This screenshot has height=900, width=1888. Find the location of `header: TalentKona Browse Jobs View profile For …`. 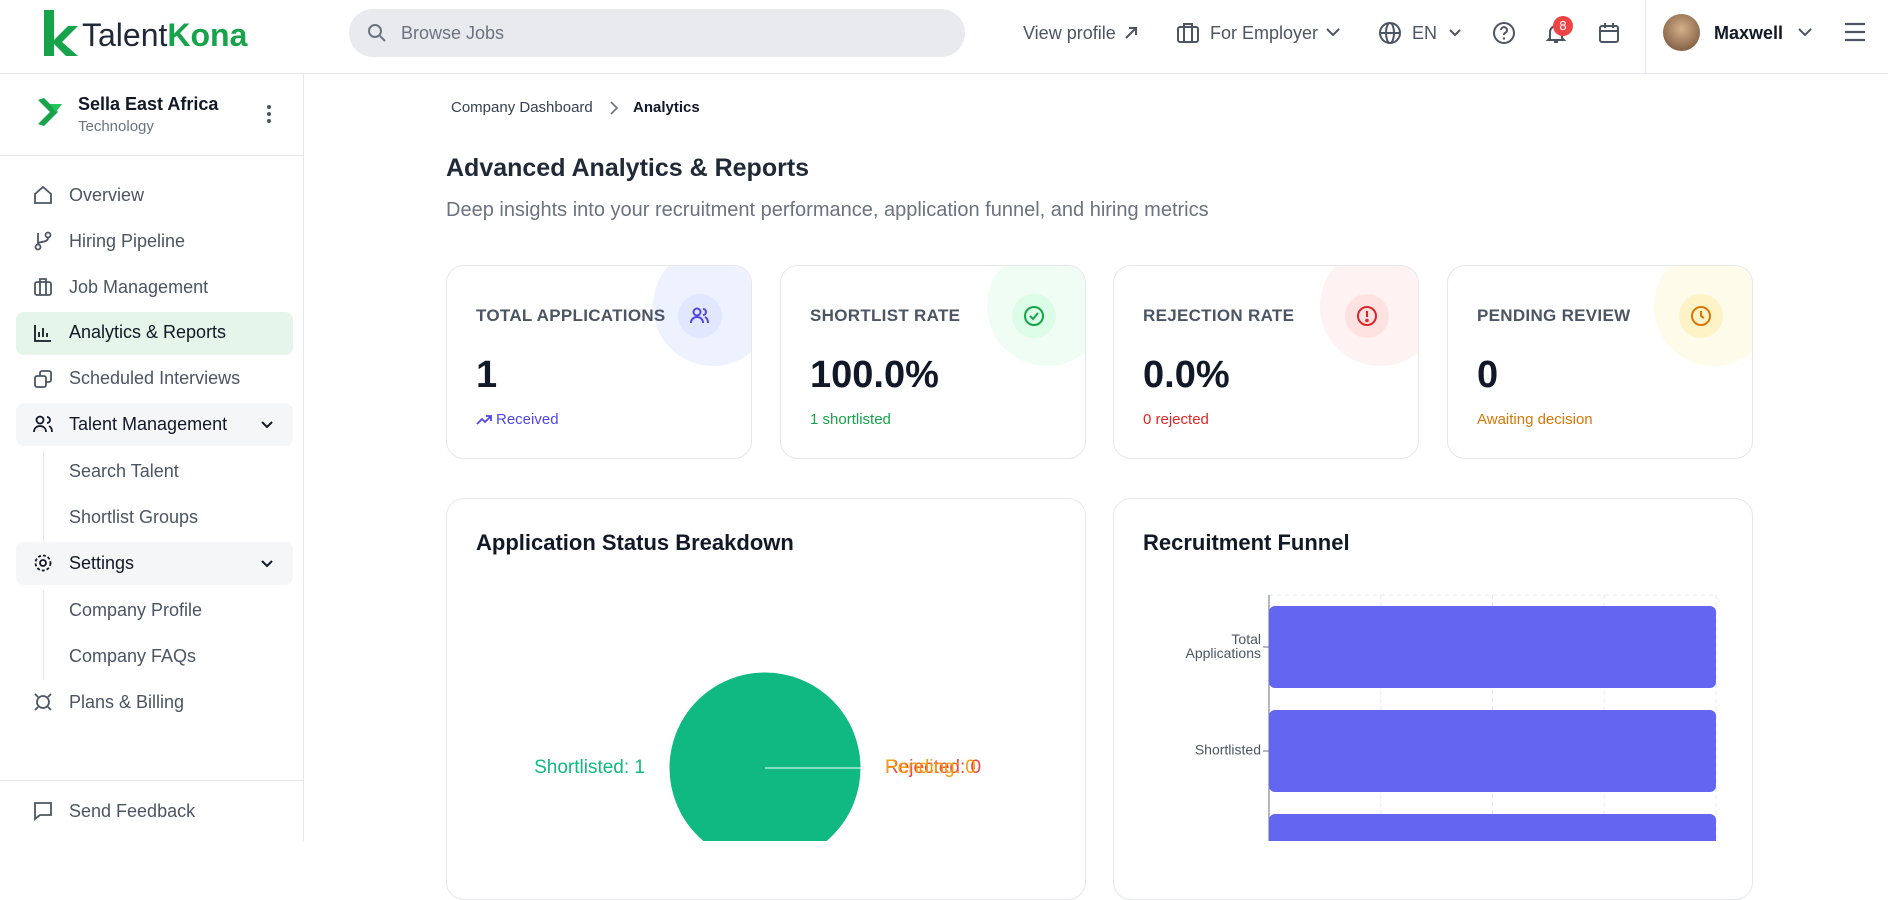

header: TalentKona Browse Jobs View profile For … is located at coordinates (944, 37).